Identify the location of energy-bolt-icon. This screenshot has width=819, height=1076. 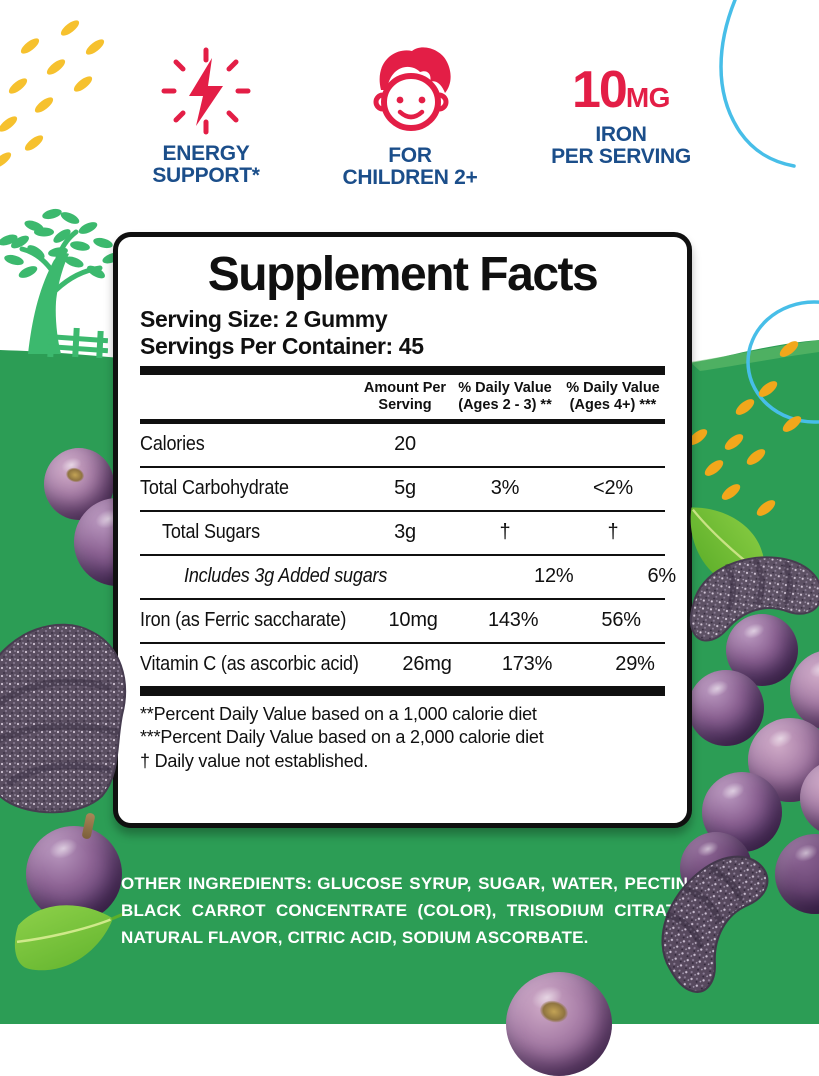
(206, 91).